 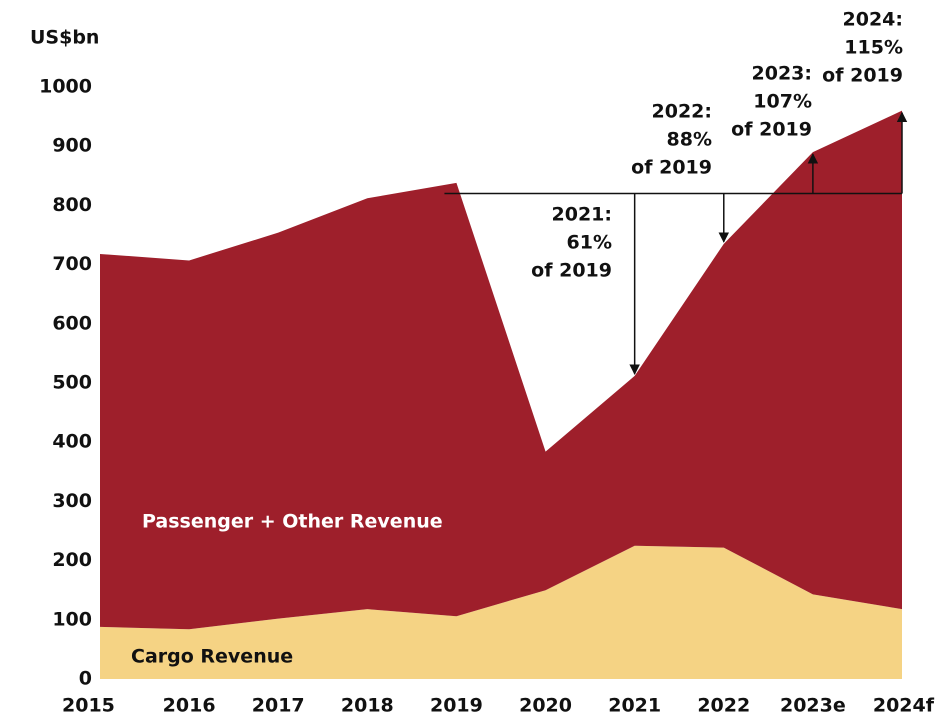 I want to click on y-tick-label: 1000, so click(x=65, y=87).